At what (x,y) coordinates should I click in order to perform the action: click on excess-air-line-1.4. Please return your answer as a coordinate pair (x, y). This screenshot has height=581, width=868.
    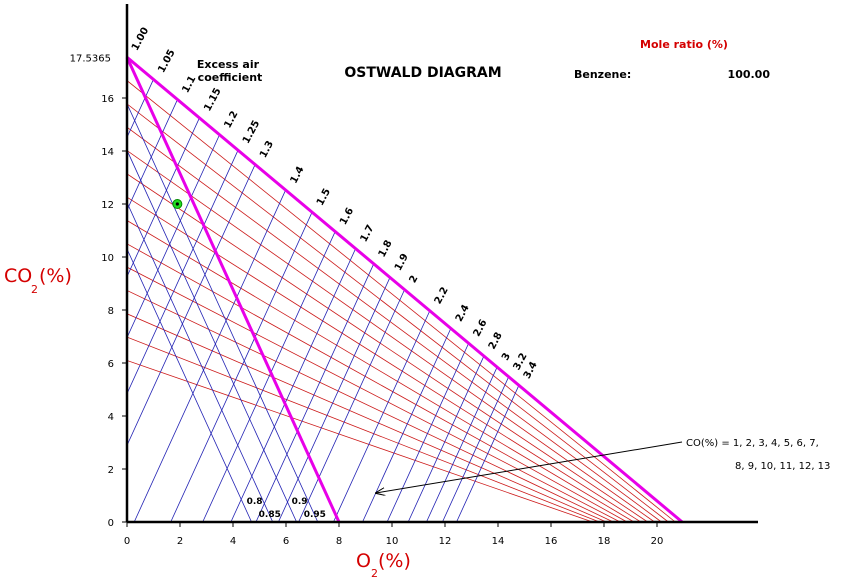
    Looking at the image, I should click on (209, 356).